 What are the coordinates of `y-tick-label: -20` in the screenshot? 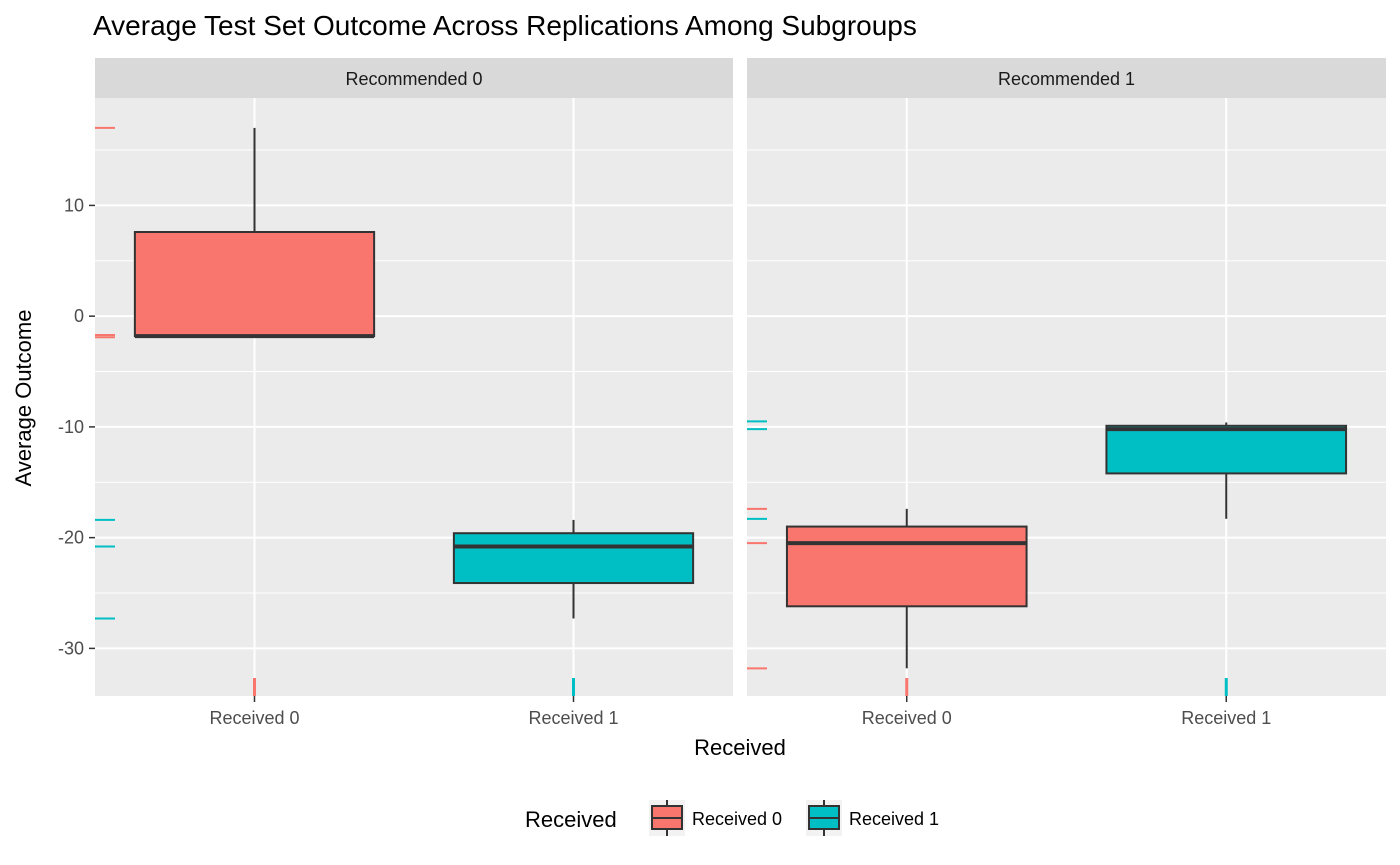 It's located at (71, 538).